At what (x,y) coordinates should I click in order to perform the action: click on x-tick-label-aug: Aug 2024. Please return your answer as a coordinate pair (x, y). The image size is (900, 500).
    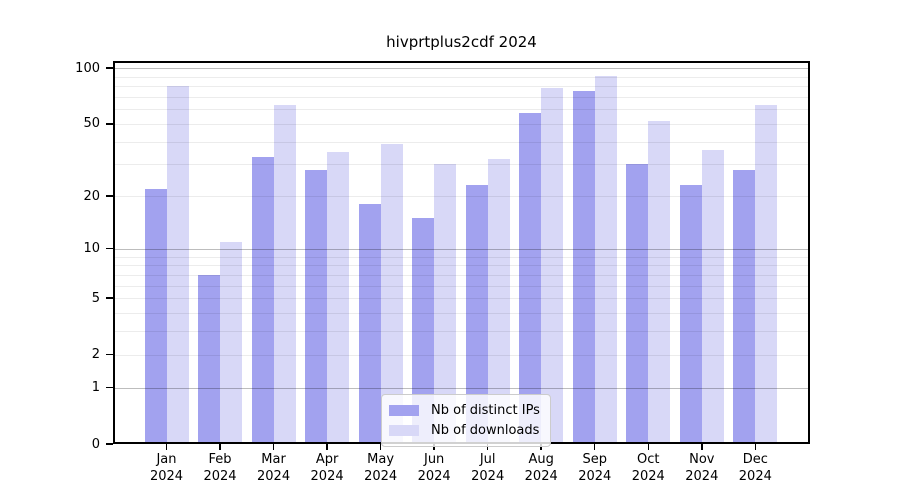
    Looking at the image, I should click on (541, 468).